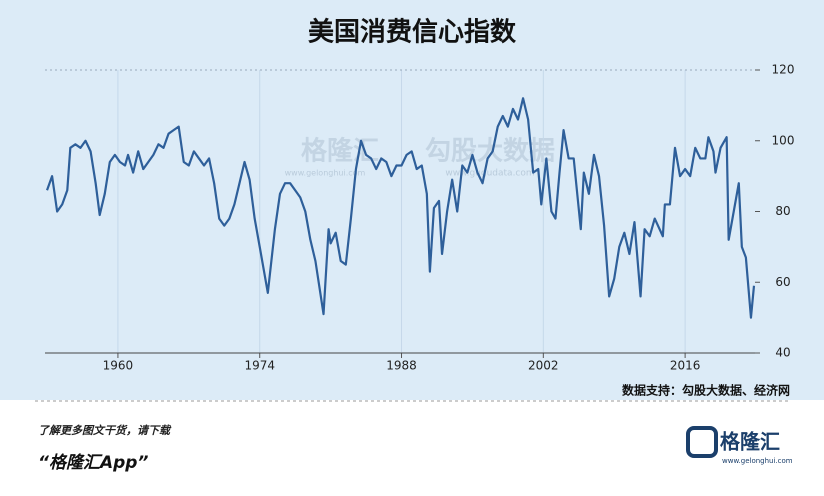  I want to click on x-tick-label: 1974, so click(259, 366).